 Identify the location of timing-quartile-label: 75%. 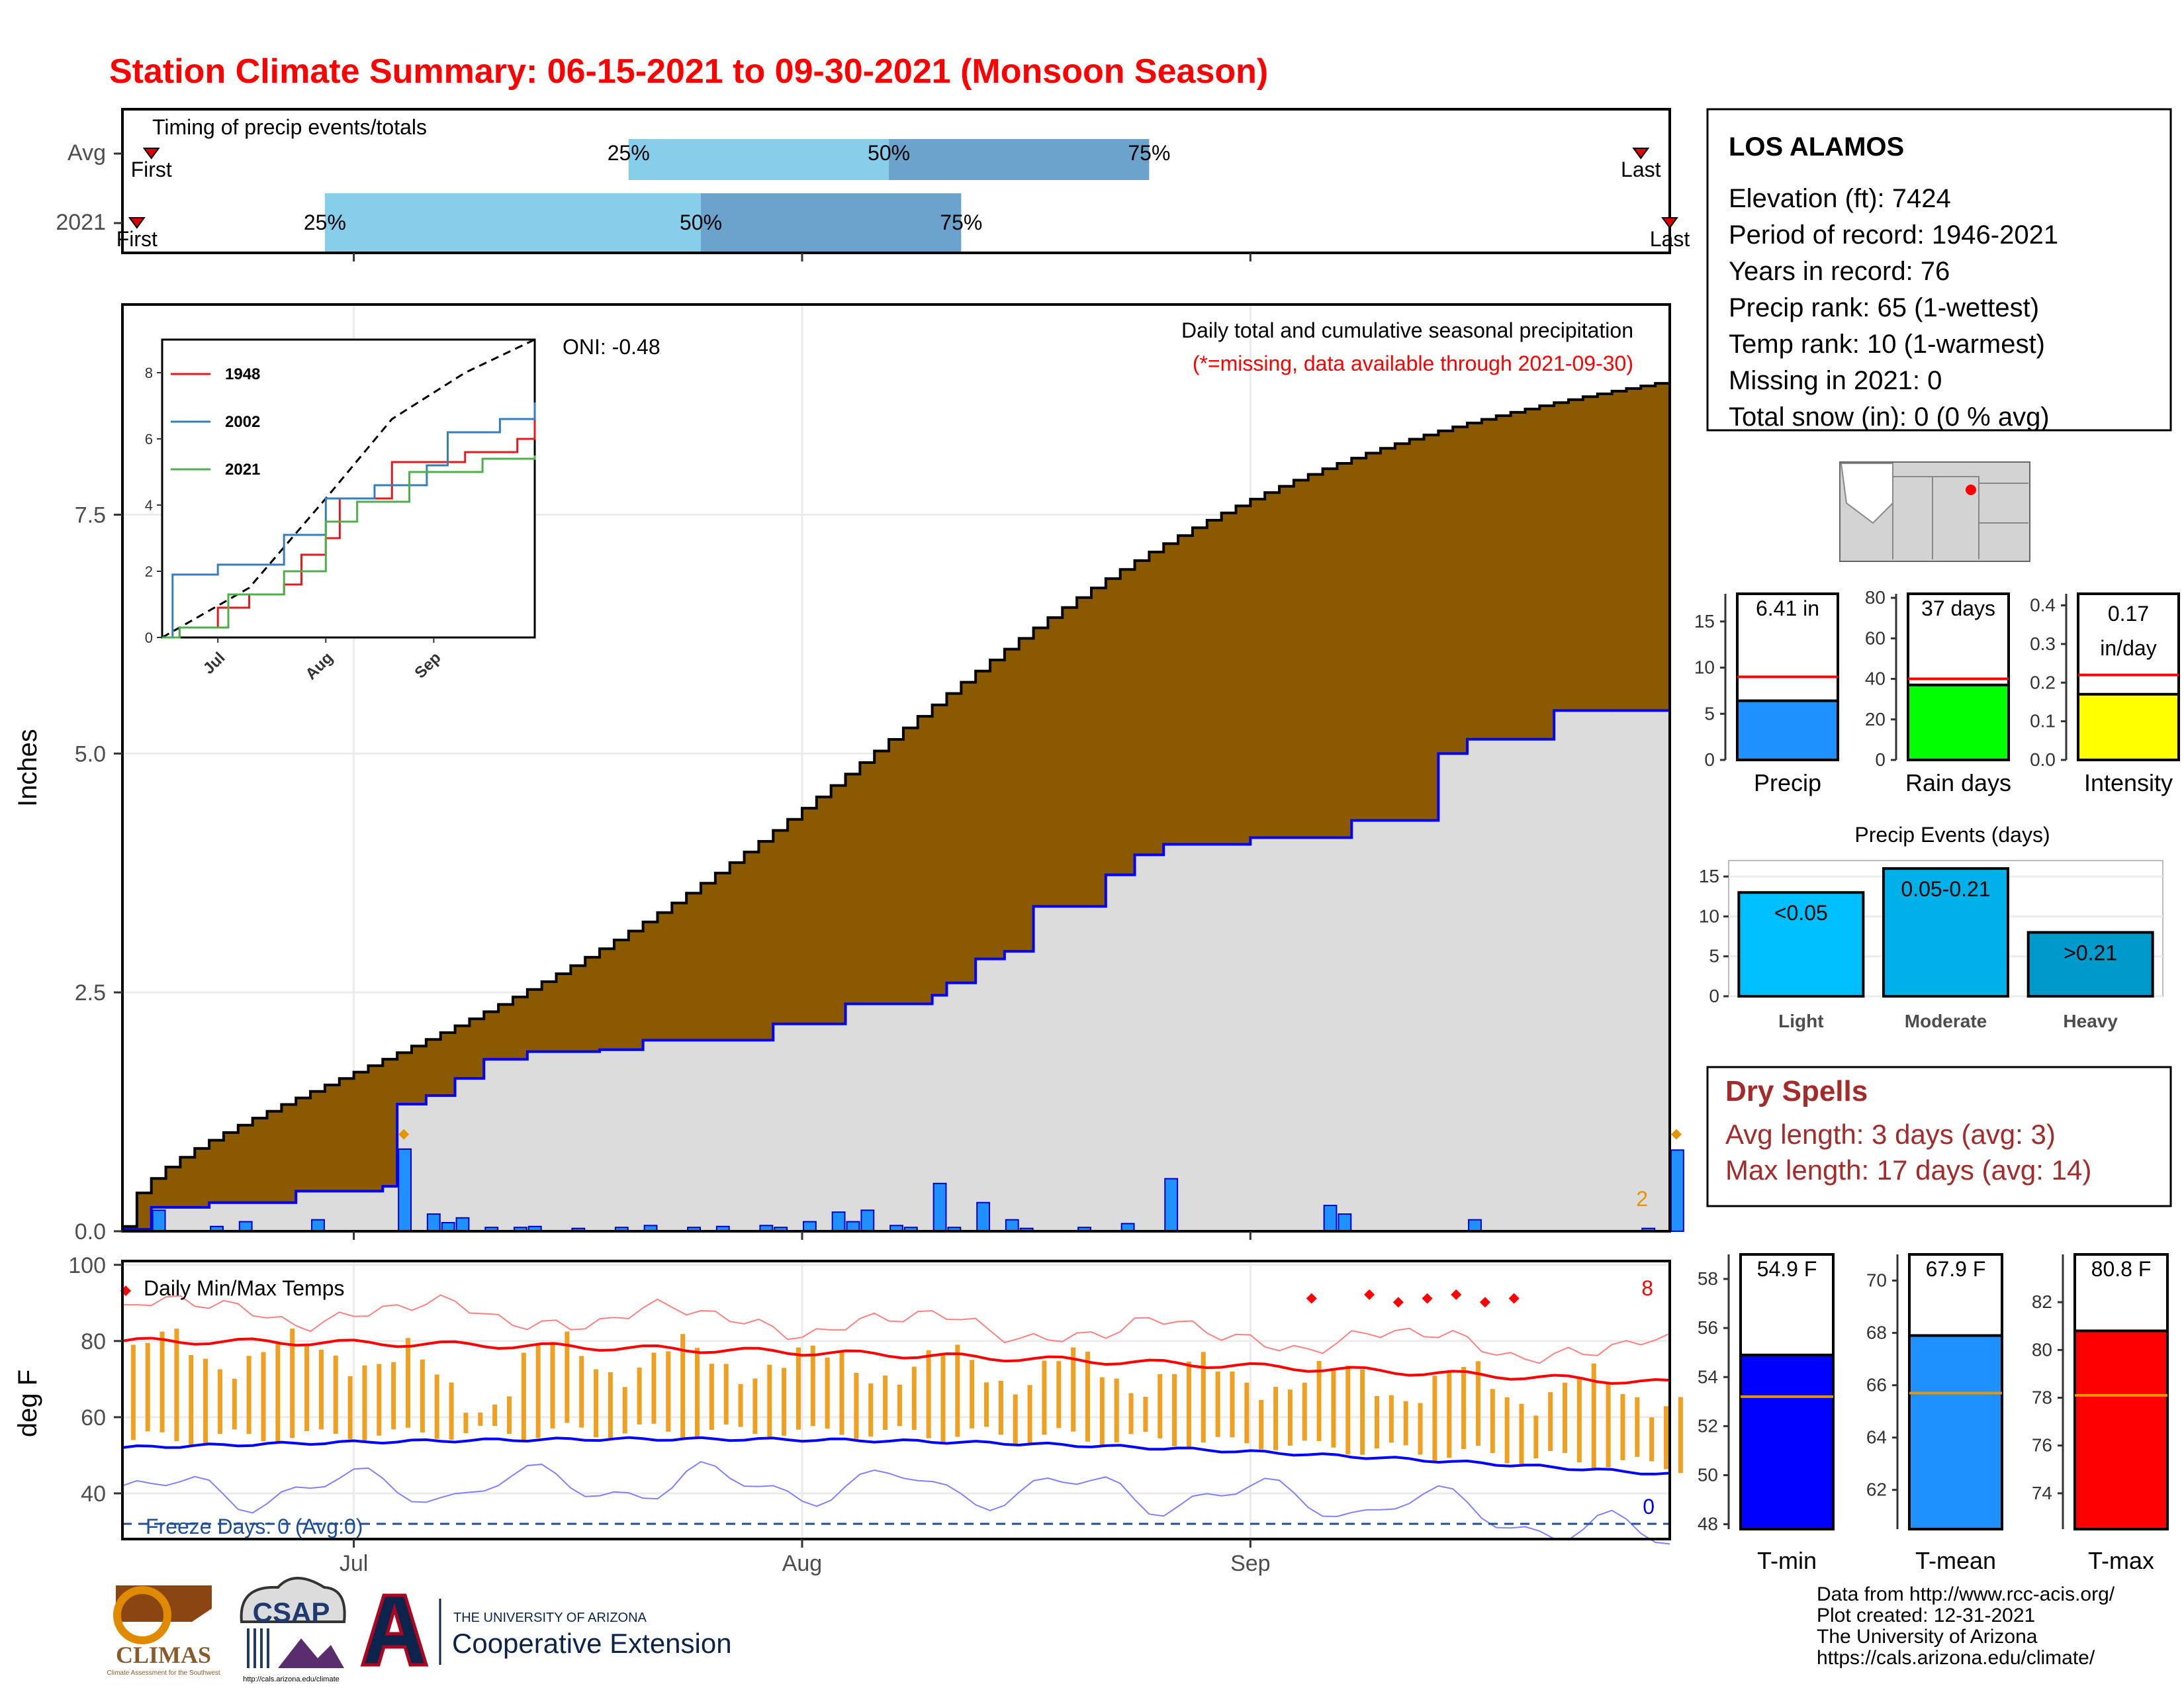
(1149, 153).